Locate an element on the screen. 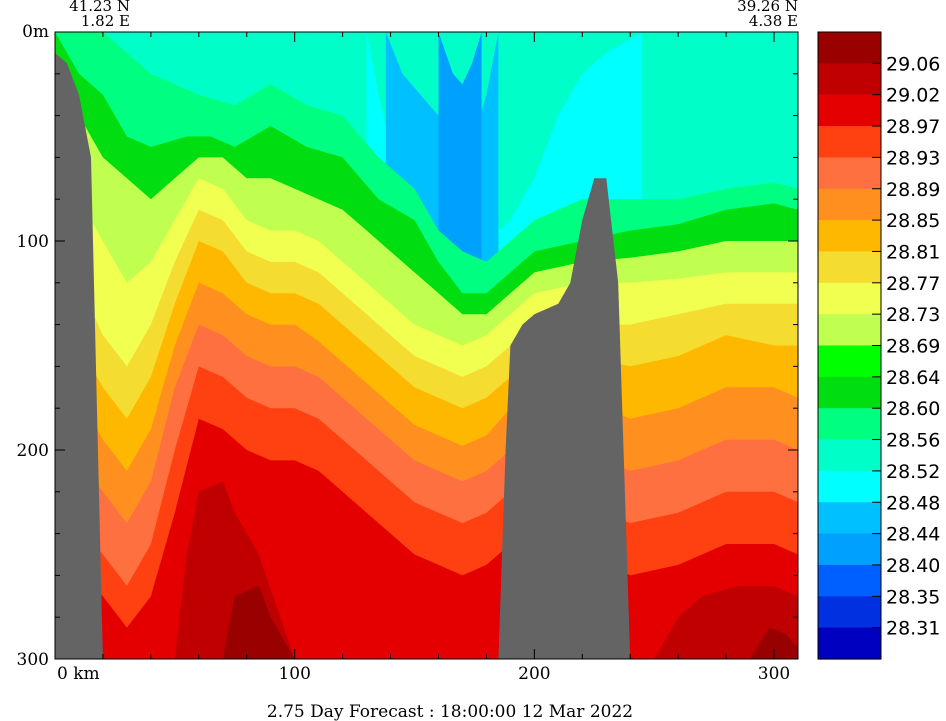 The image size is (946, 721). y-tick-label: 100 is located at coordinates (33, 242).